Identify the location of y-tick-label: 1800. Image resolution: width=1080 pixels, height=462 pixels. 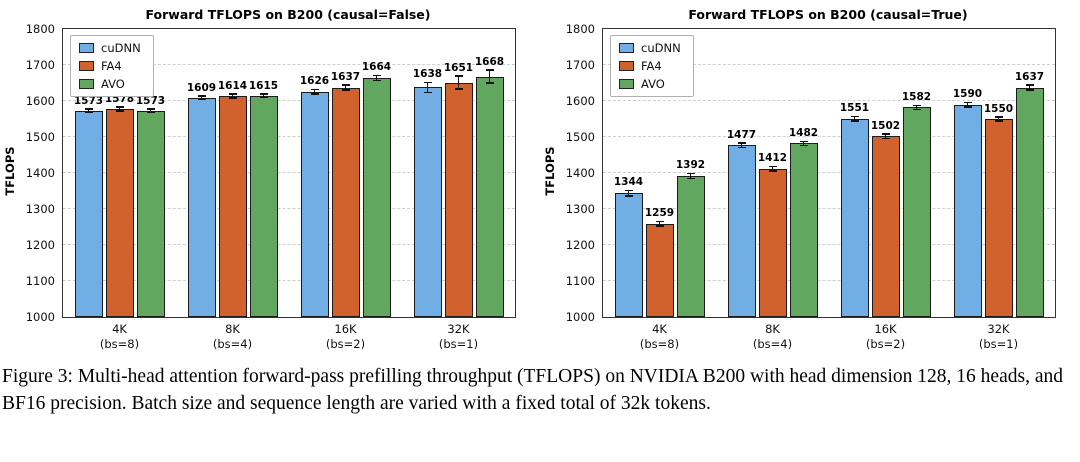
(580, 29).